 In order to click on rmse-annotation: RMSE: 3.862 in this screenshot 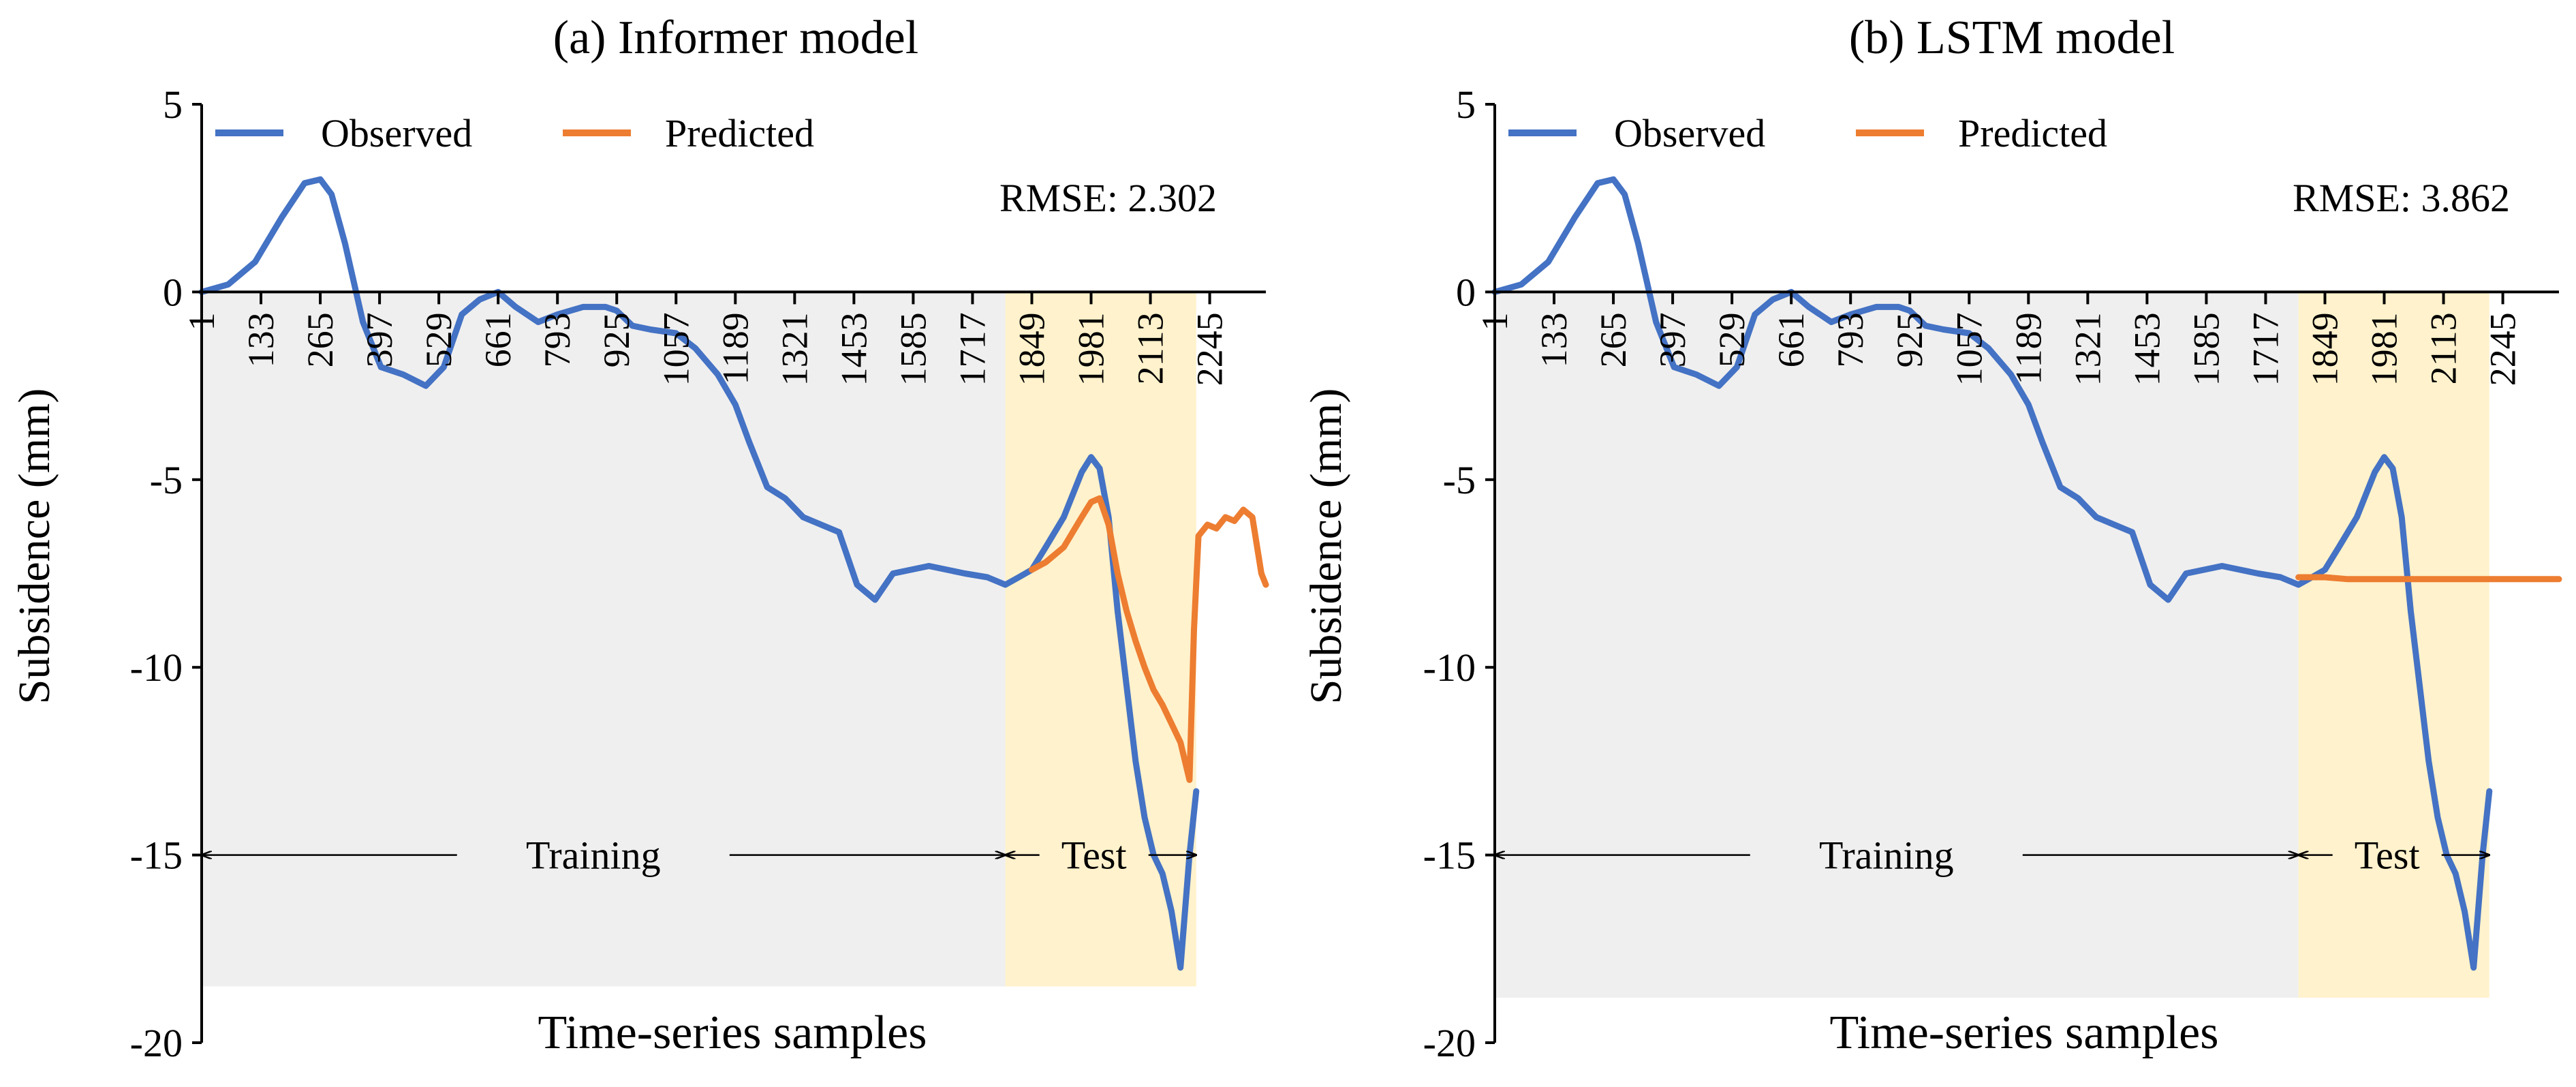, I will do `click(2401, 198)`.